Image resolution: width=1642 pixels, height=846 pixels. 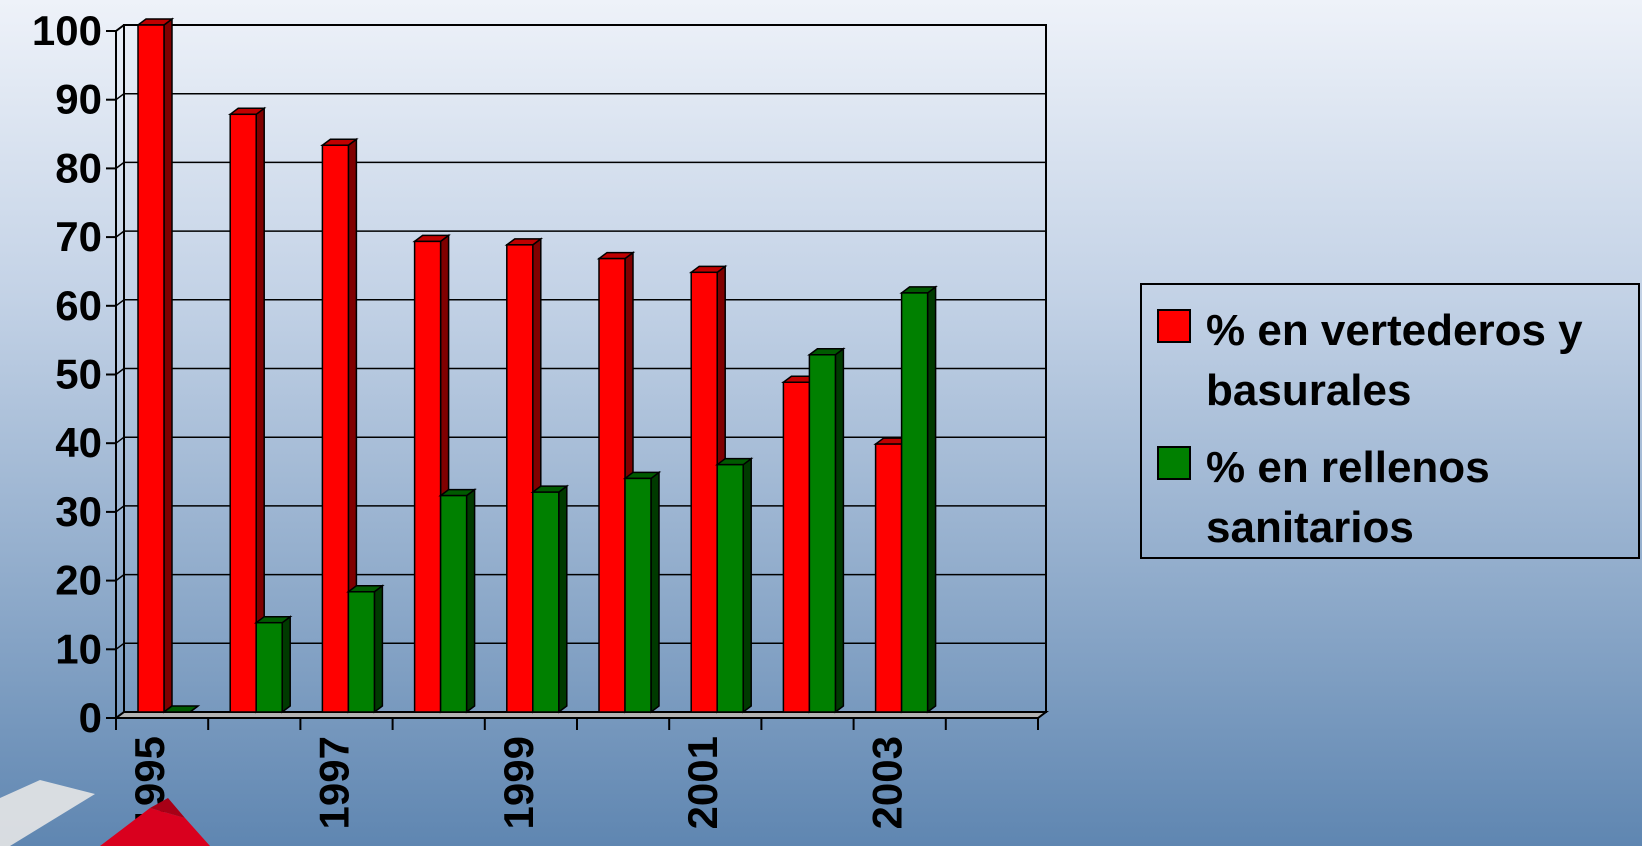 I want to click on bar-vertederos-1995, so click(x=155, y=365).